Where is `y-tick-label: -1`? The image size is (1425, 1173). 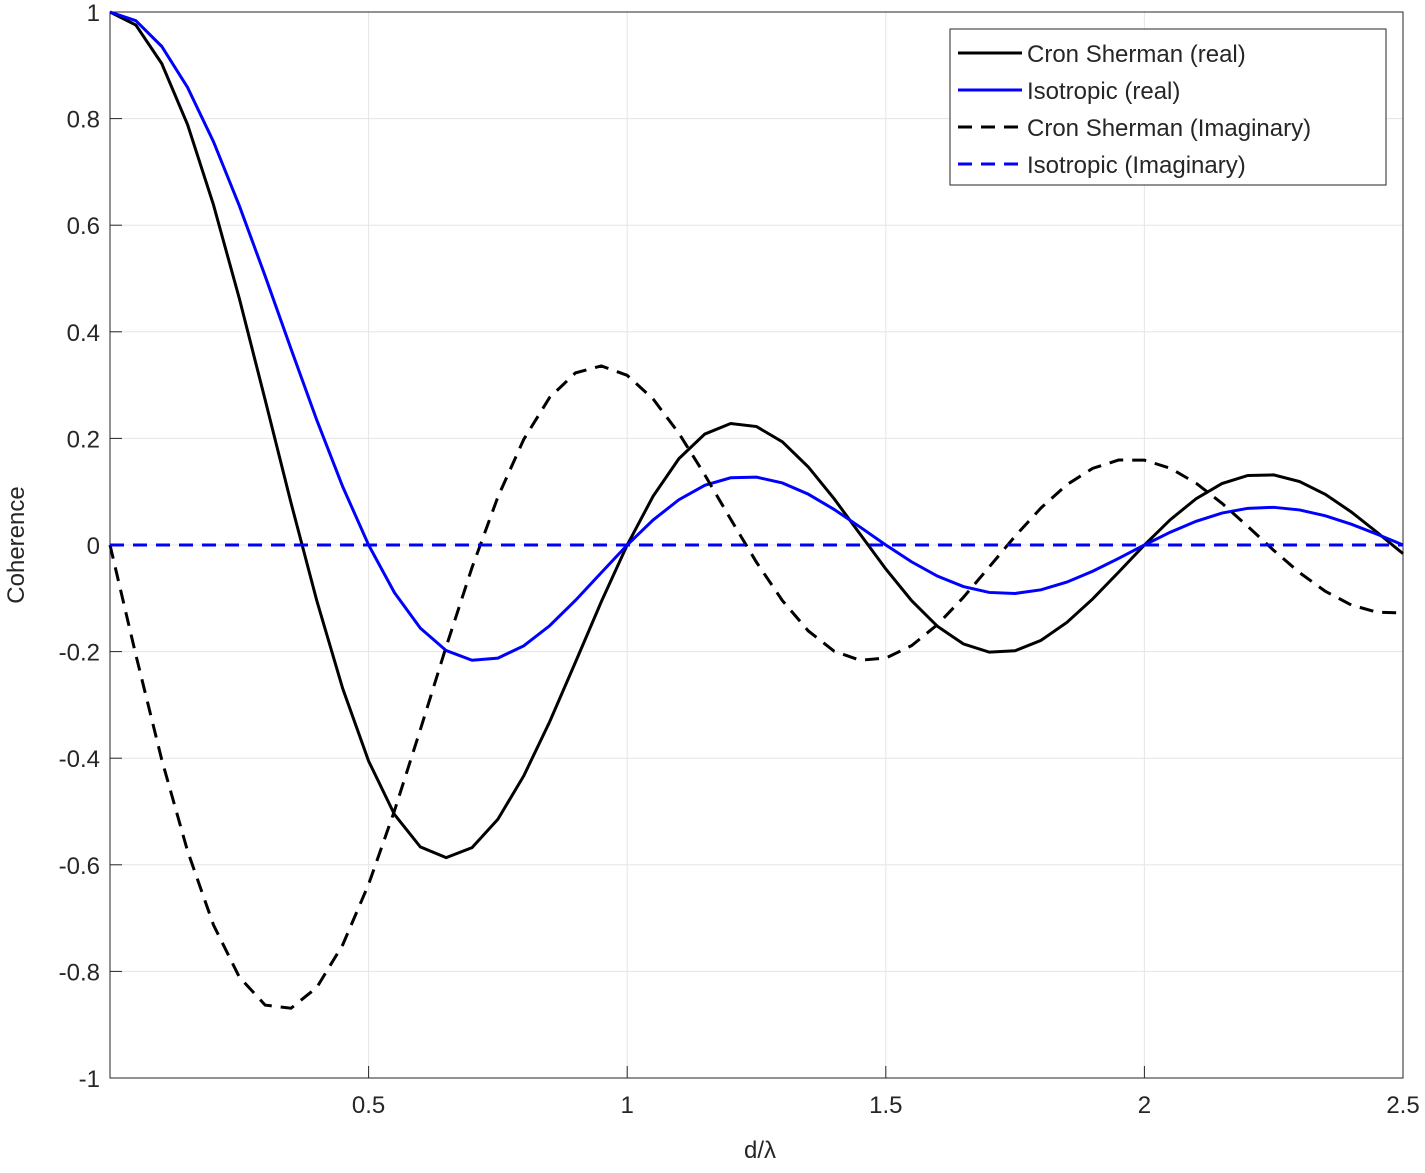
y-tick-label: -1 is located at coordinates (89, 1079).